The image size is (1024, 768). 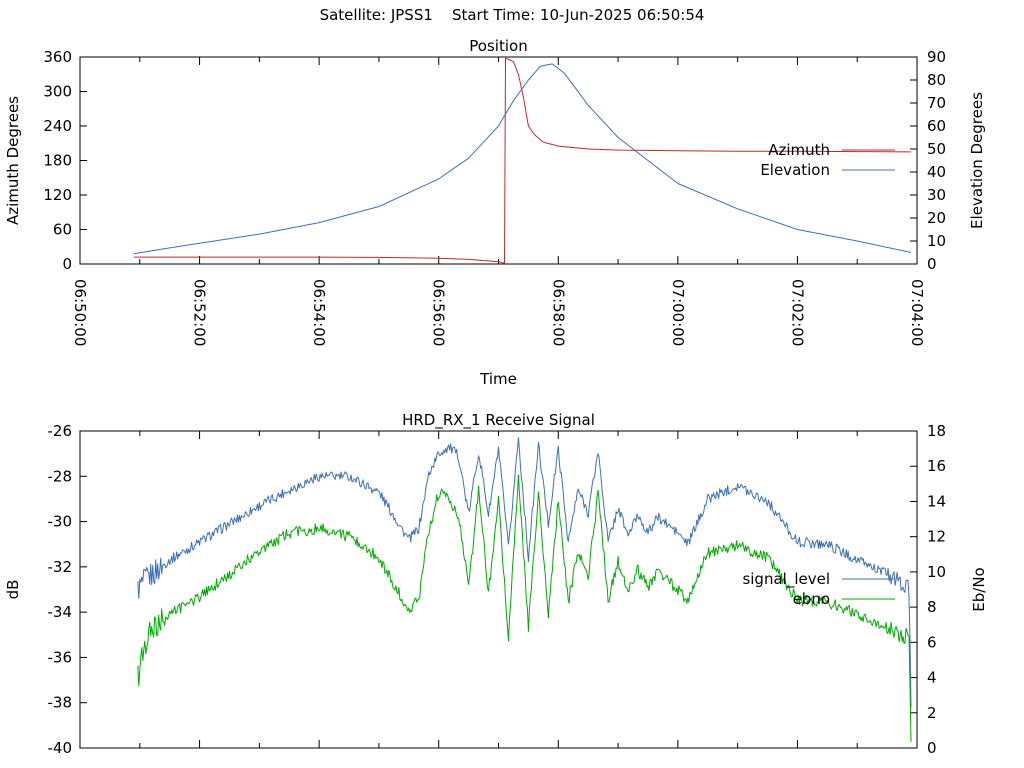 I want to click on y2-tick-label: 50, so click(x=936, y=149).